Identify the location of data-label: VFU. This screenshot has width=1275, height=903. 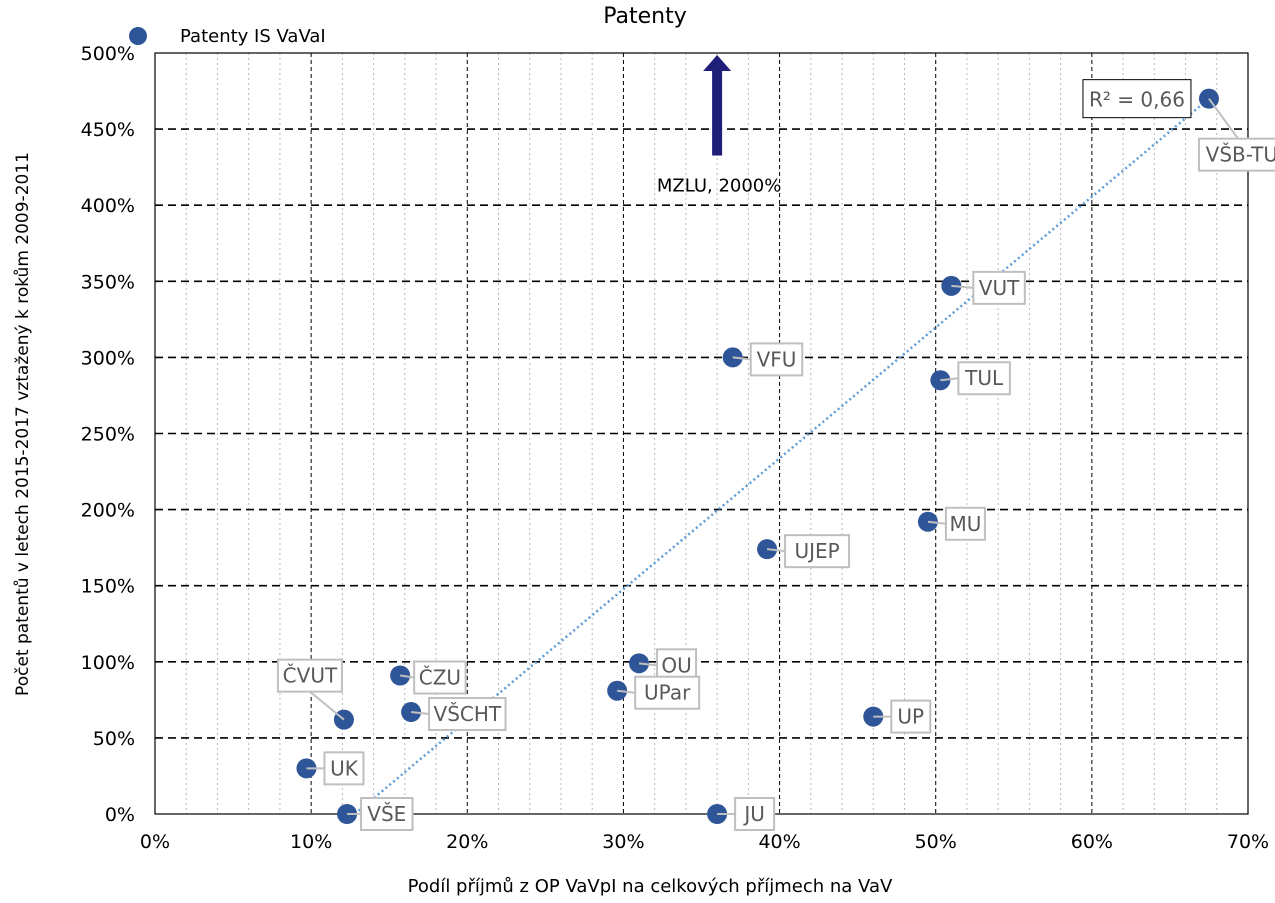
(777, 359).